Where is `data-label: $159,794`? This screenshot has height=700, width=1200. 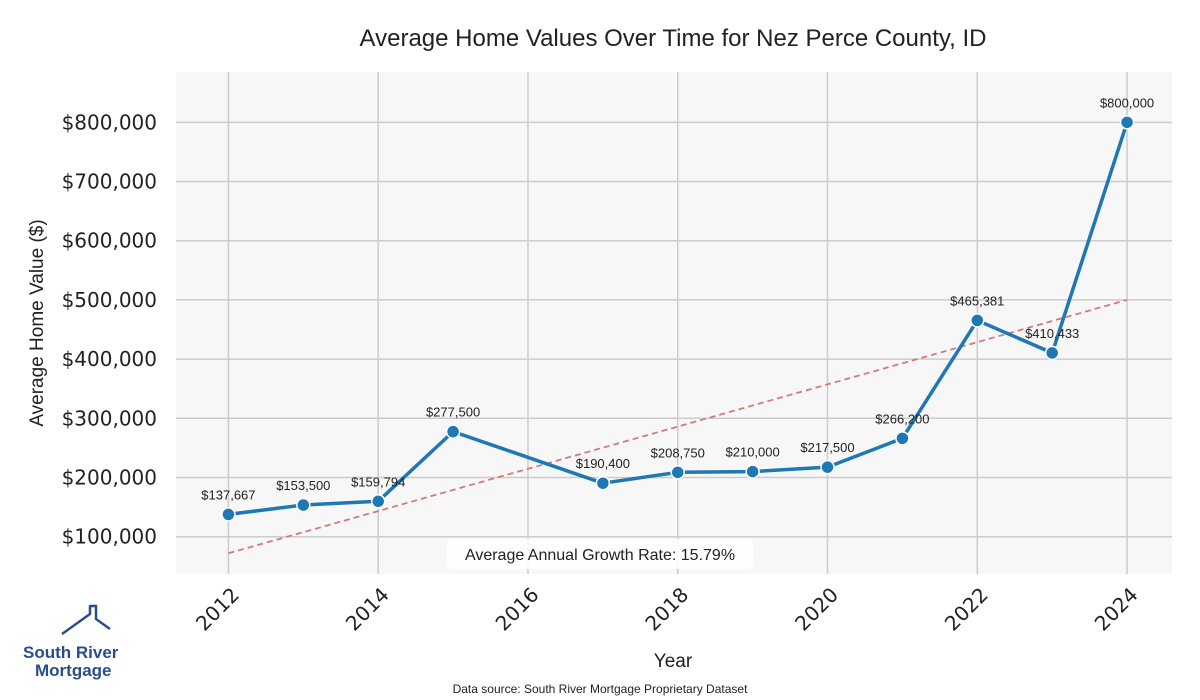
data-label: $159,794 is located at coordinates (378, 481).